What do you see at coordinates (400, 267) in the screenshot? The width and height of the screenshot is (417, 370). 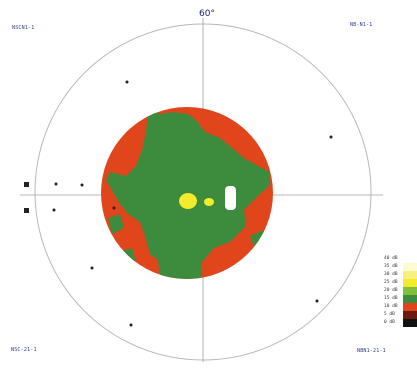 I see `legend-item: 35 dB` at bounding box center [400, 267].